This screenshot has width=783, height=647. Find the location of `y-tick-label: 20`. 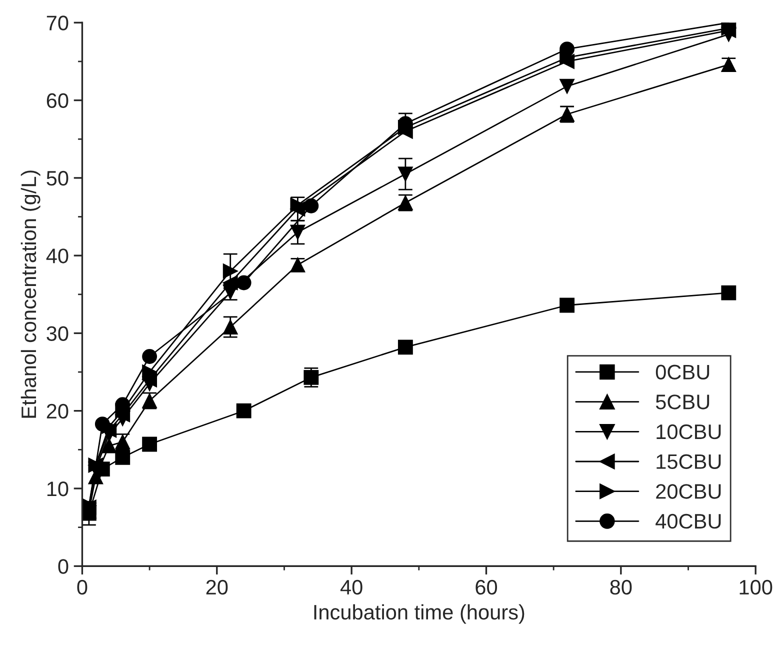

y-tick-label: 20 is located at coordinates (57, 411).